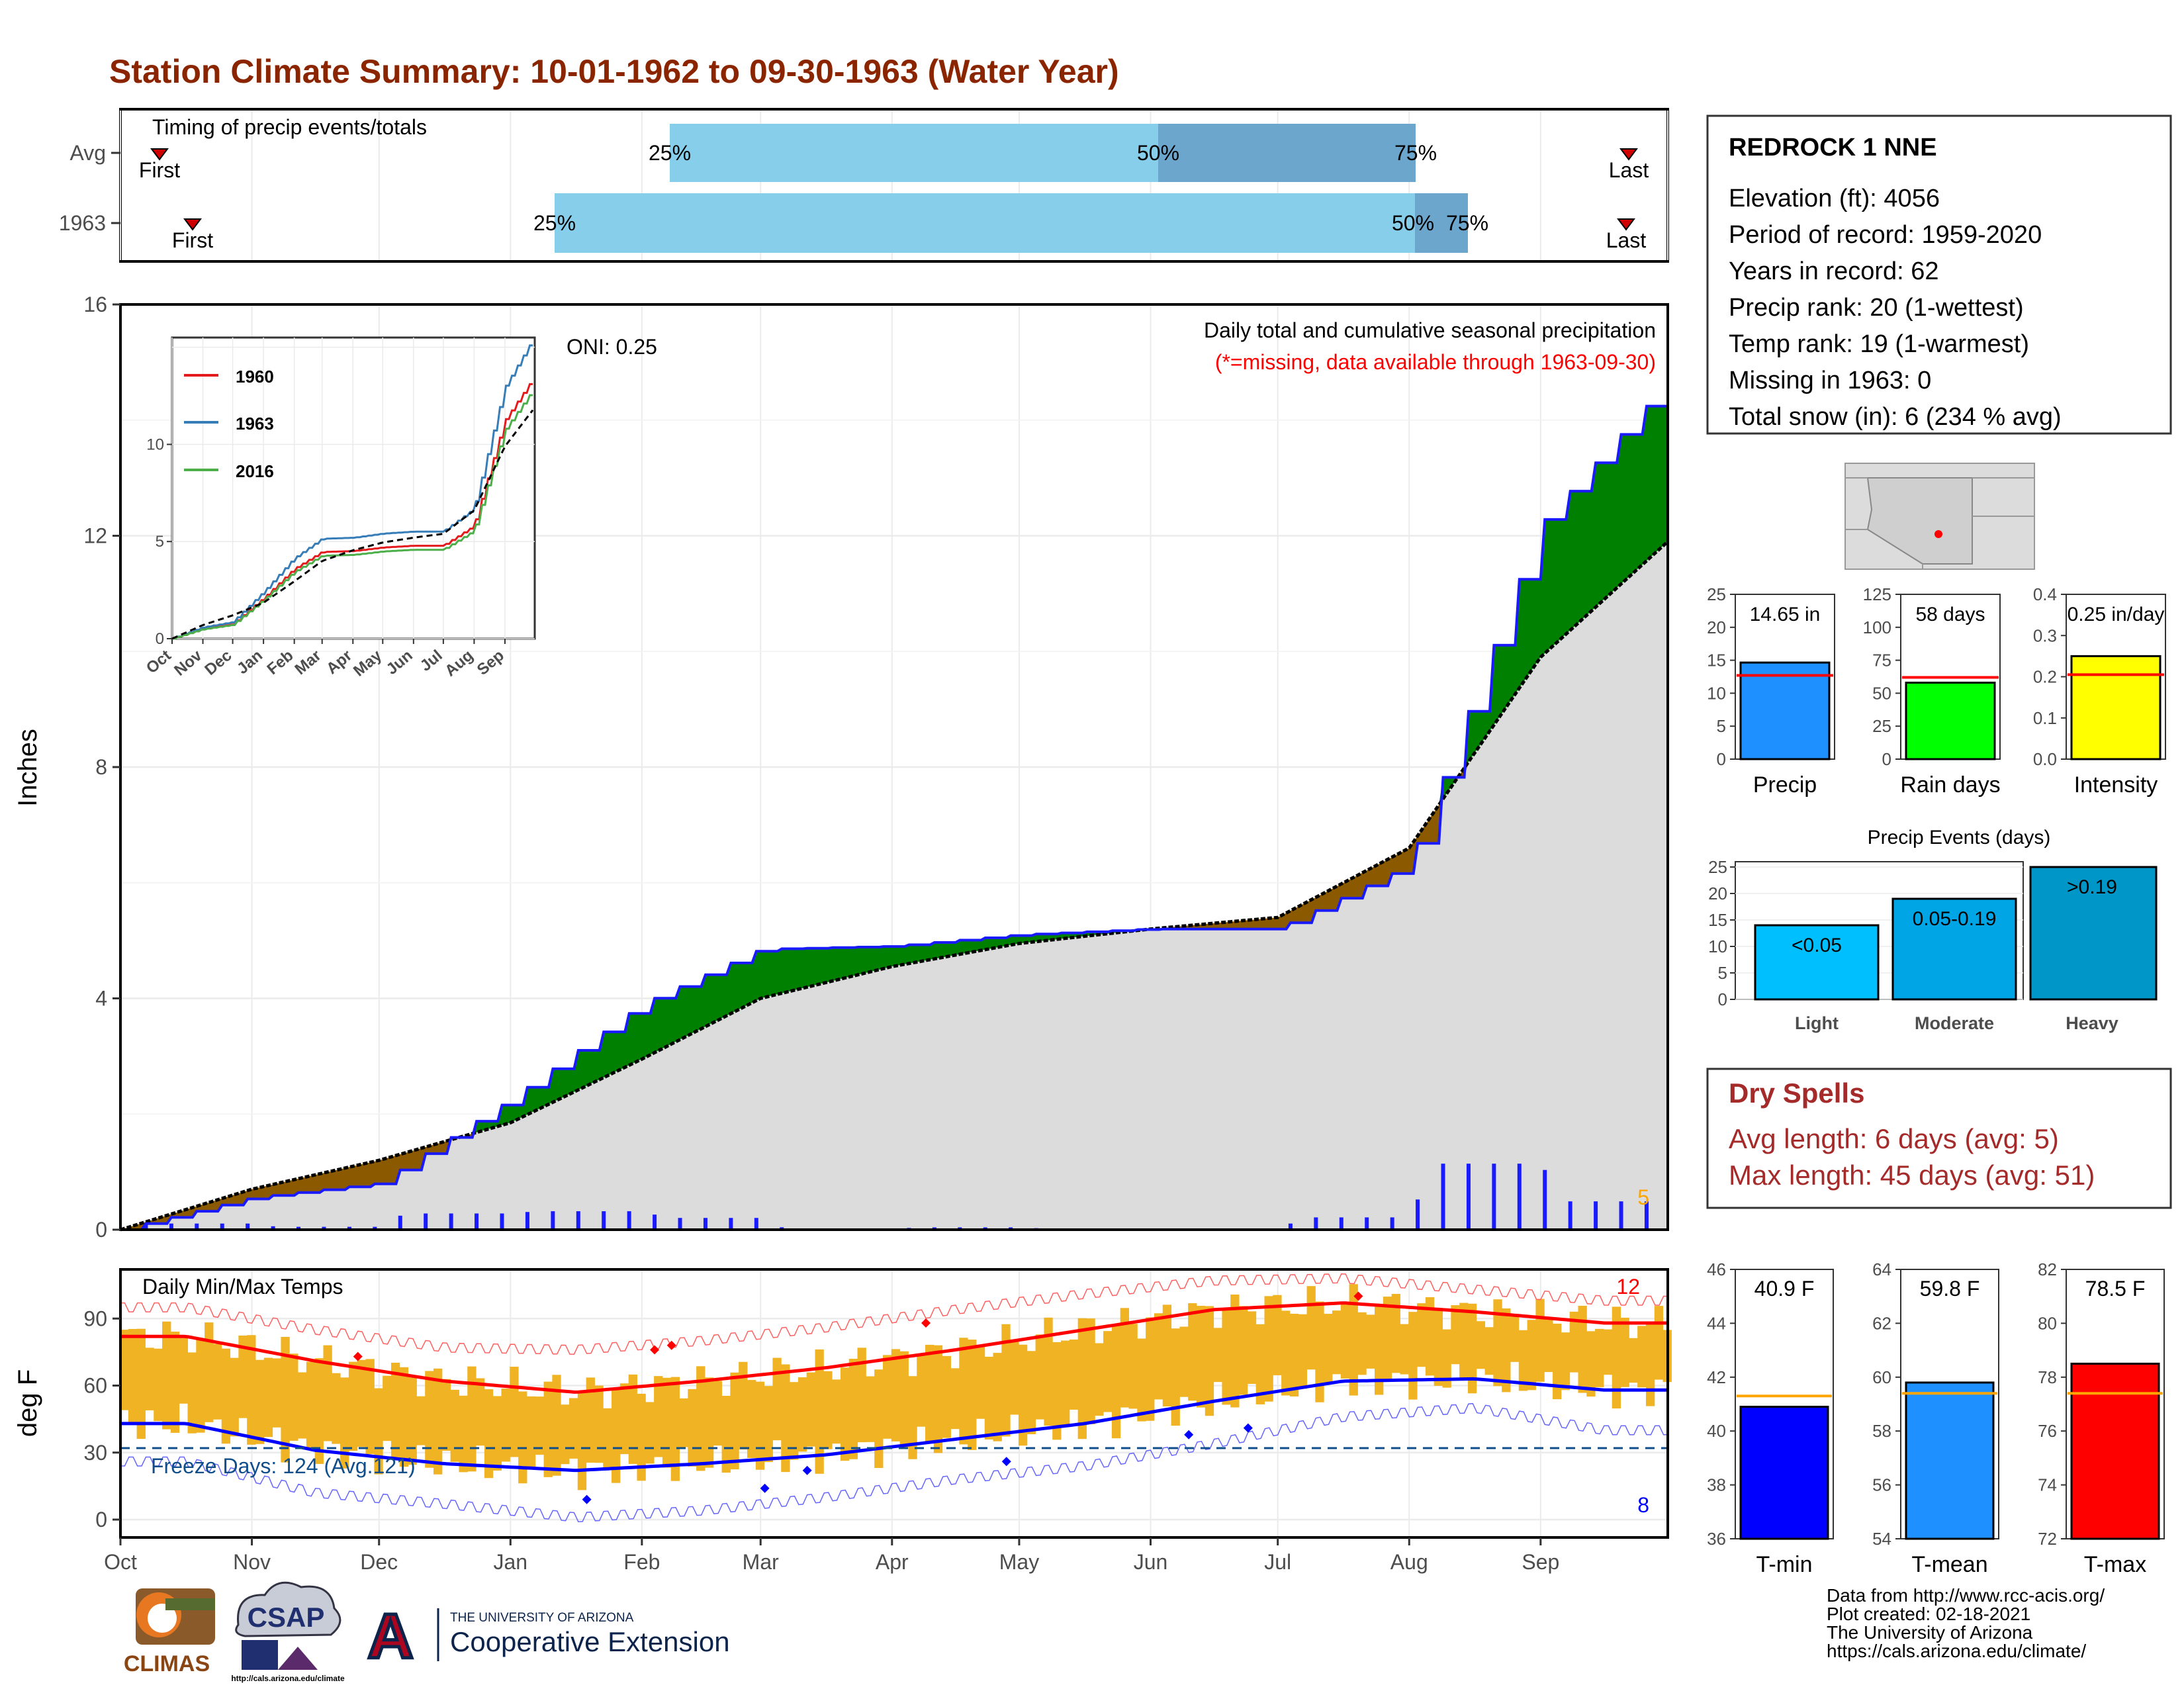 The height and width of the screenshot is (1691, 2184). What do you see at coordinates (1716, 627) in the screenshot?
I see `mini-bar-tick-label: 20` at bounding box center [1716, 627].